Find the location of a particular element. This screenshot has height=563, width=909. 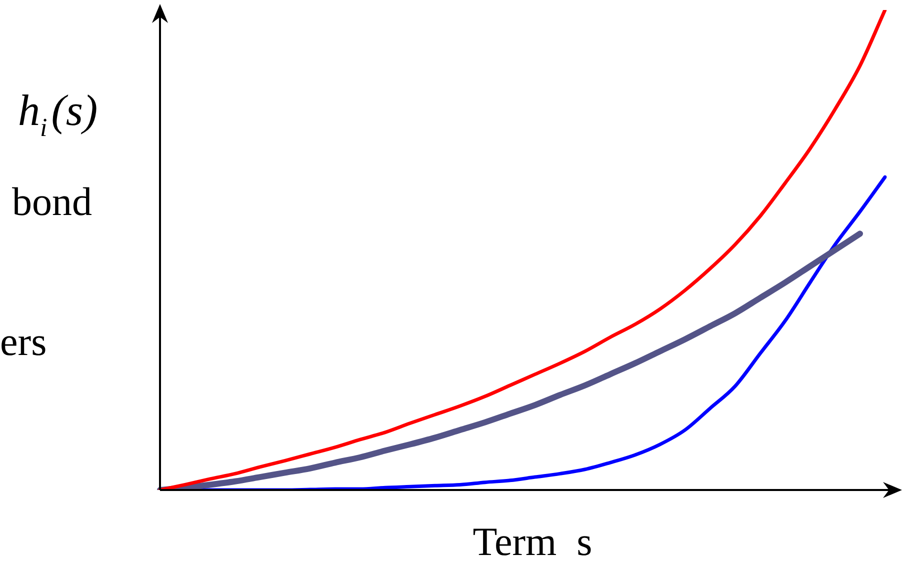

x-axis-title: Term s is located at coordinates (532, 541).